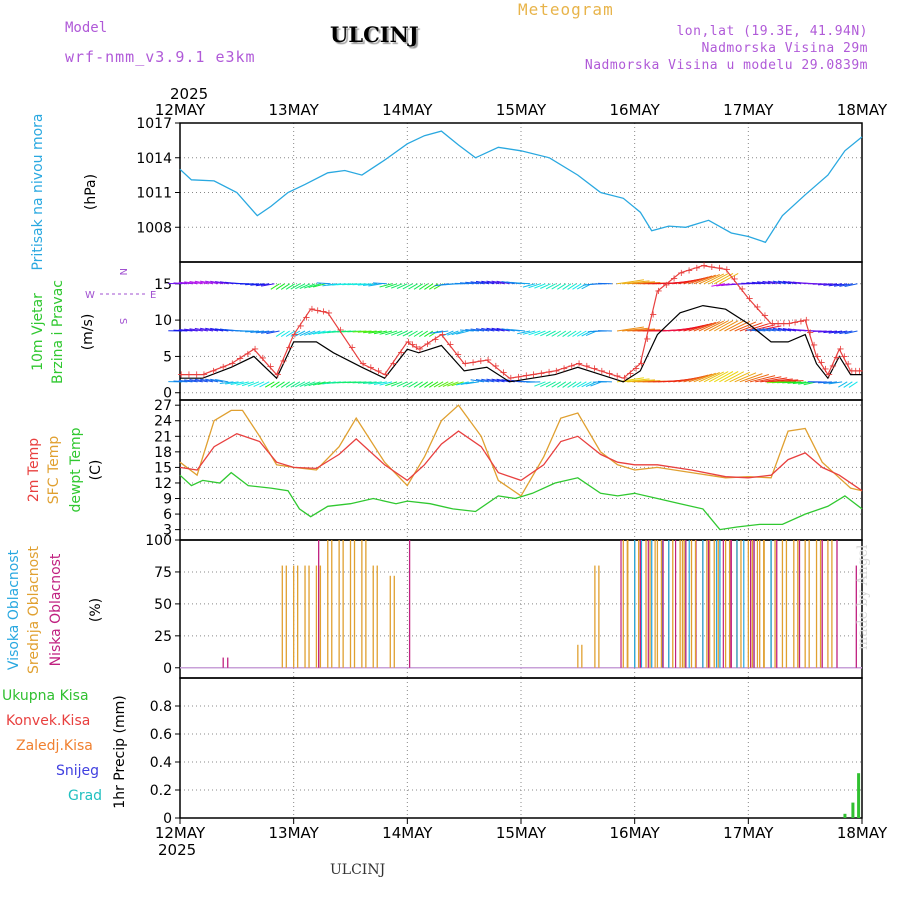 The width and height of the screenshot is (900, 900). Describe the element at coordinates (177, 850) in the screenshot. I see `bottom-year-label: 2025` at that location.